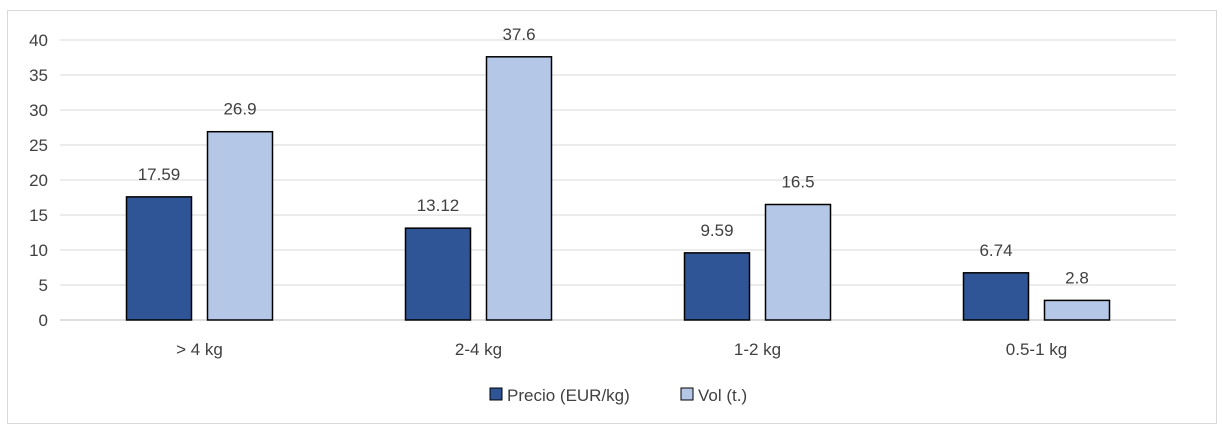  I want to click on x-tick-label: 0.5-1 kg, so click(1036, 349).